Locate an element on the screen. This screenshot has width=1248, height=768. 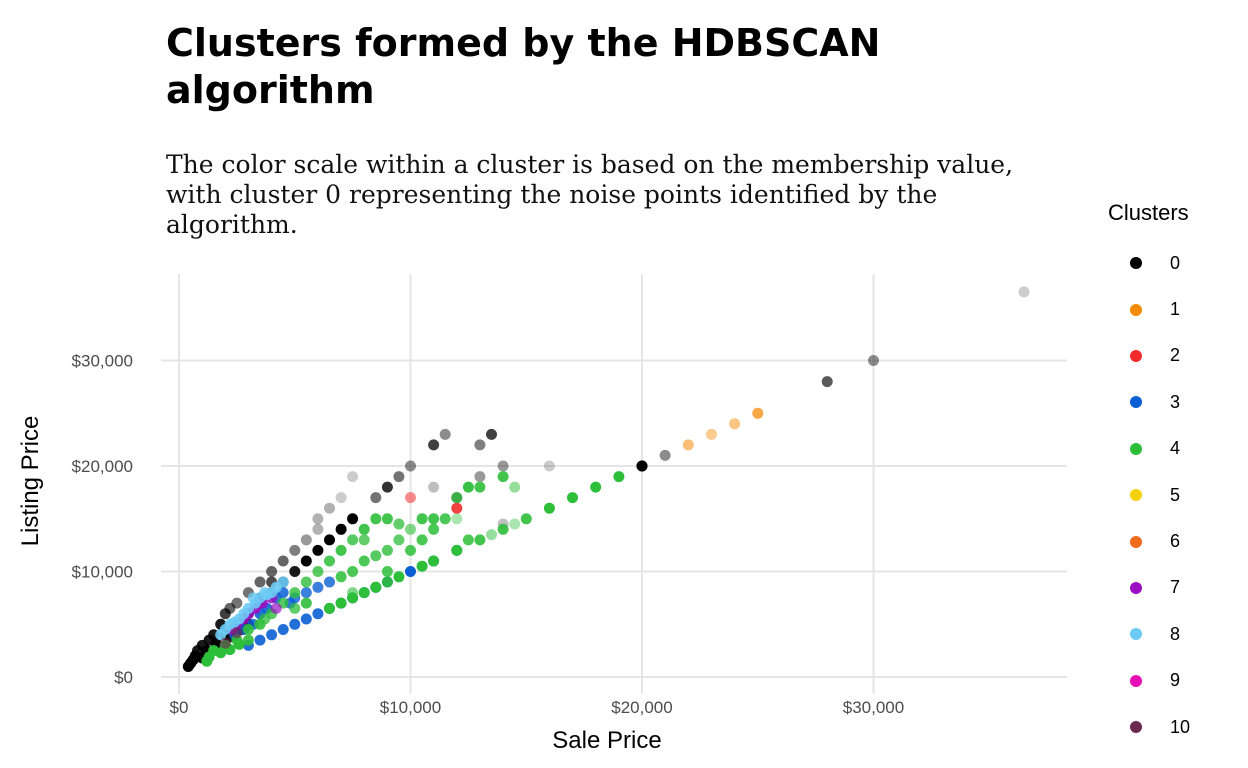
x-tick-label: $0 is located at coordinates (179, 707).